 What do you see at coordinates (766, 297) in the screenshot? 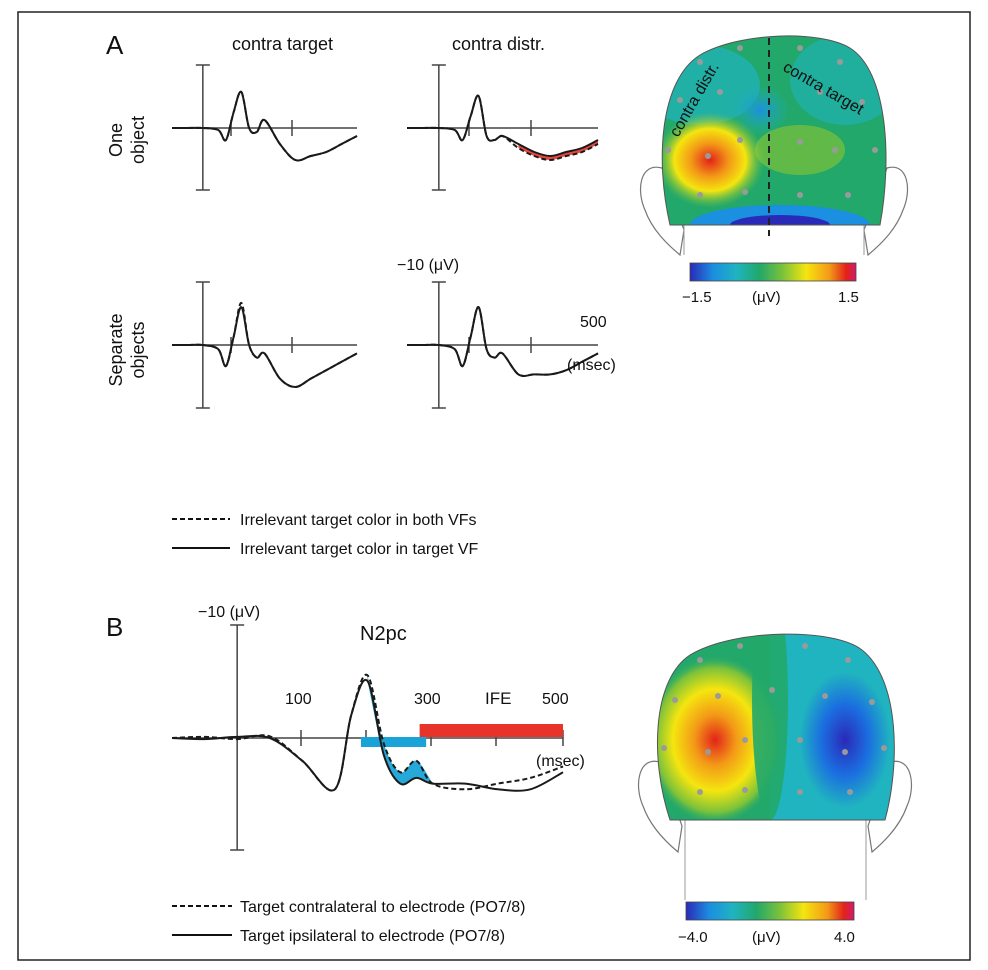
I see `colorbar-a-unit: (μV)` at bounding box center [766, 297].